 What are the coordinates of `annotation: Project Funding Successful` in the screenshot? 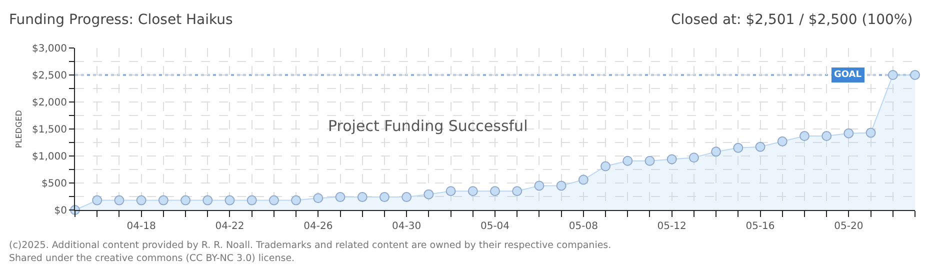 It's located at (428, 126).